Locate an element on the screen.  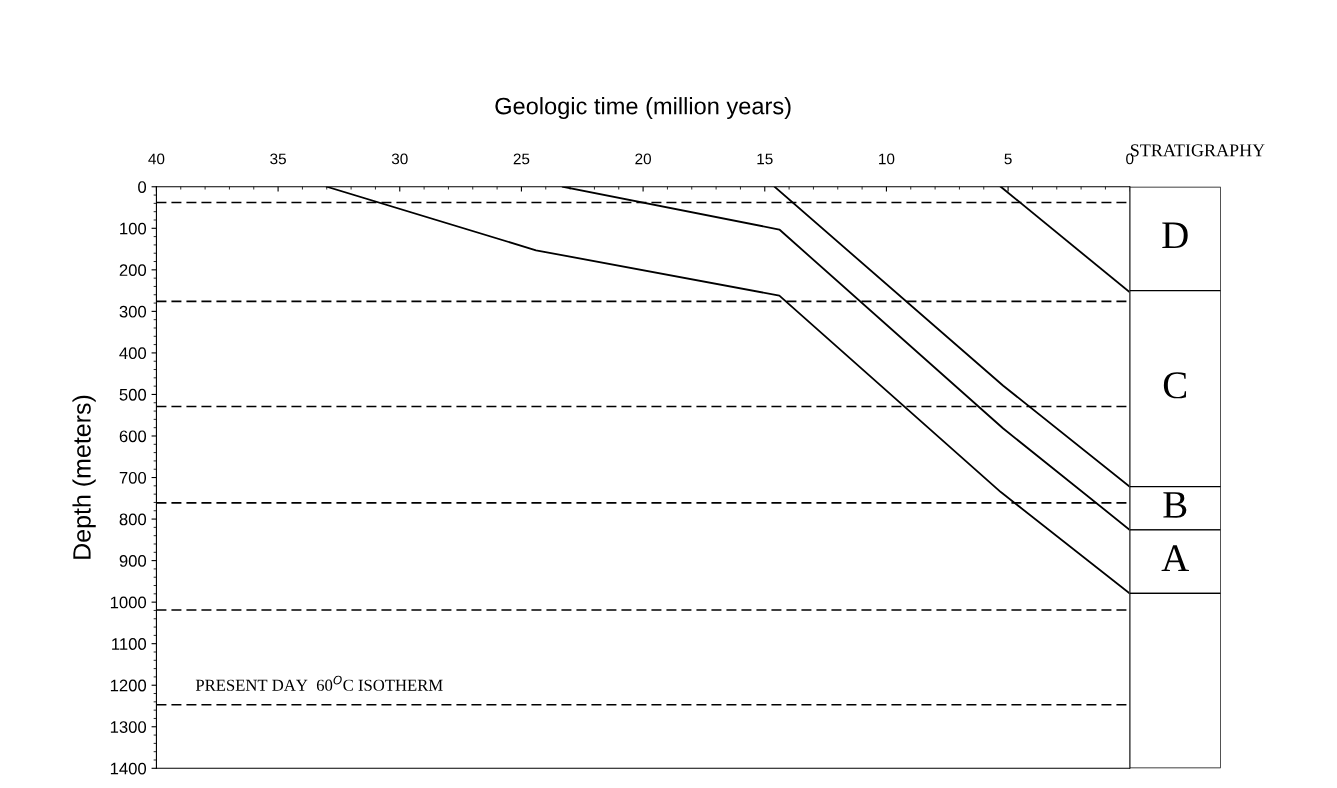
x-tick-label: 25 is located at coordinates (521, 159).